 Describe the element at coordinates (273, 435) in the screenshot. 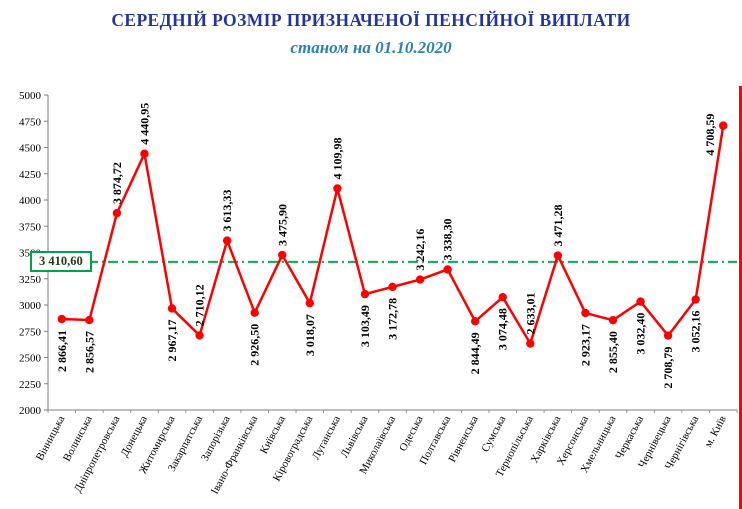

I see `x-axis-label: Київська` at that location.